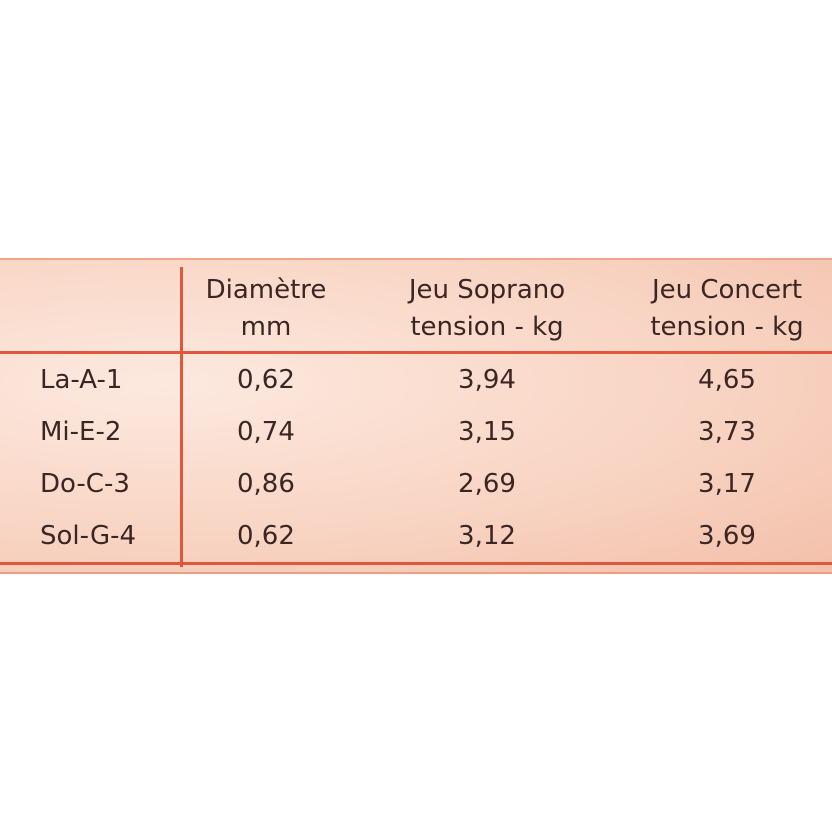 The width and height of the screenshot is (832, 832). Describe the element at coordinates (487, 380) in the screenshot. I see `cell: 3,94` at that location.